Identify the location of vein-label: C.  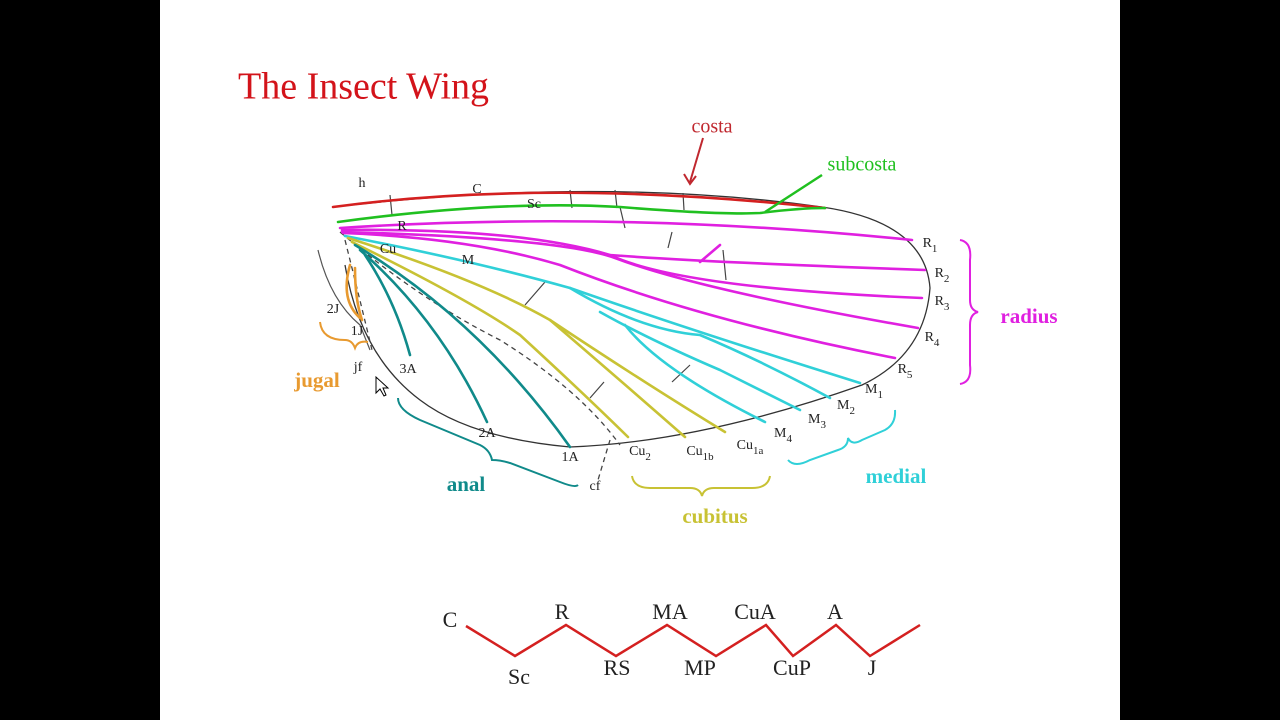
(476, 189).